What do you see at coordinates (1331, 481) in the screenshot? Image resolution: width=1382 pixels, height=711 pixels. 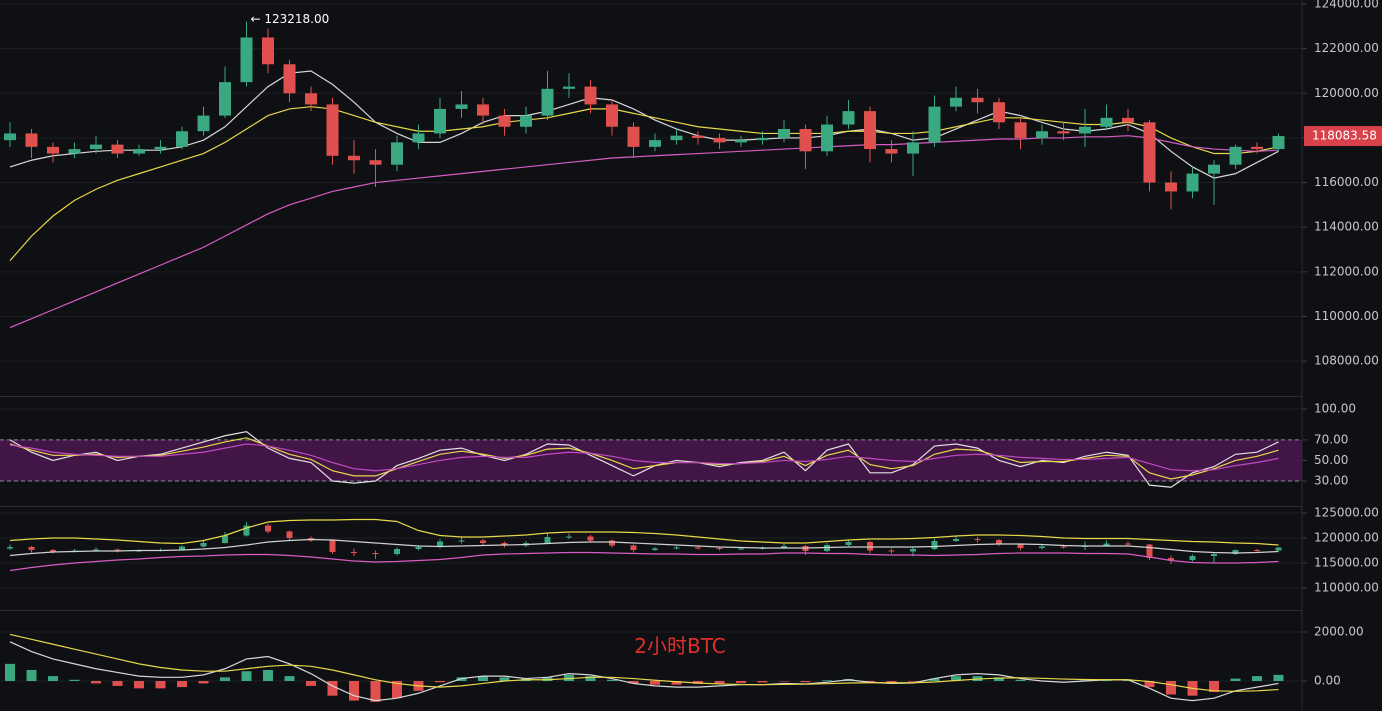 I see `y-tick-label: 30.00` at bounding box center [1331, 481].